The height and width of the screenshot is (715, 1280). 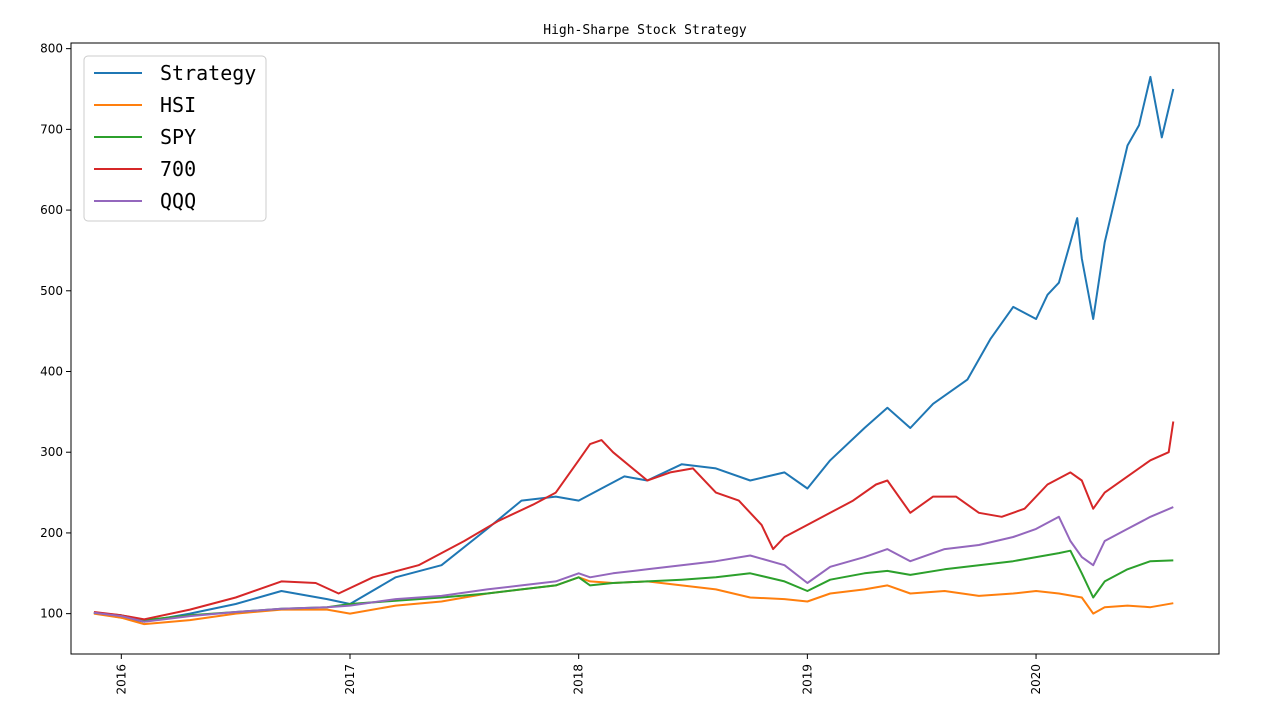 I want to click on x-tick-label: 2019, so click(x=807, y=679).